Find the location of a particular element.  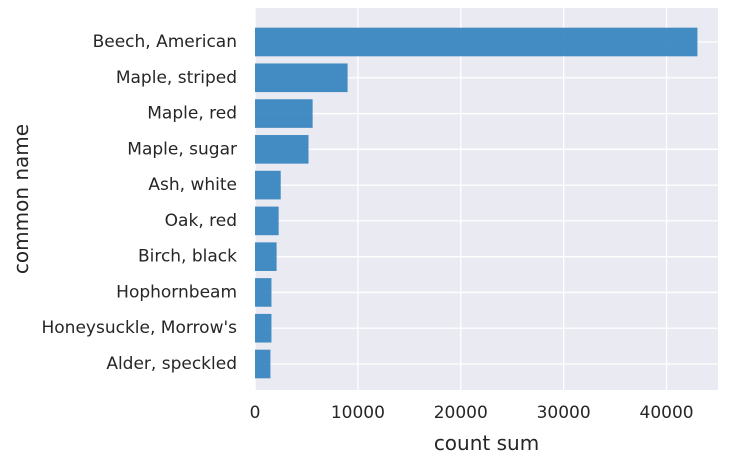

y-tick-label: Maple, sugar is located at coordinates (182, 149).